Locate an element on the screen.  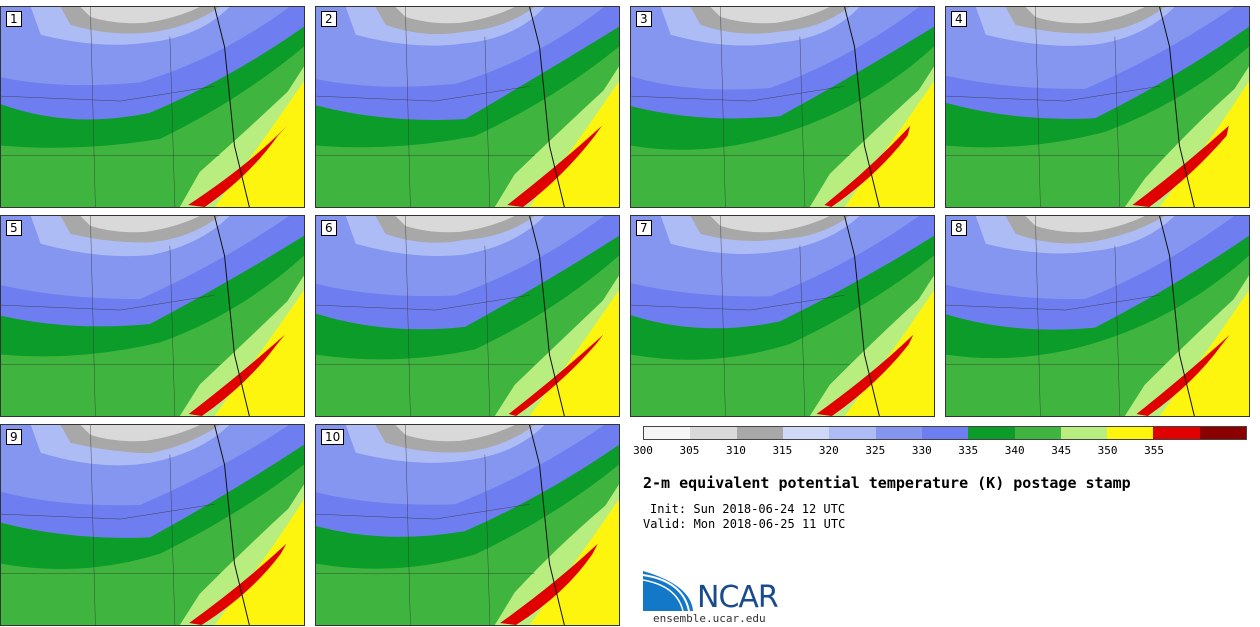
stamp-number-label: 8 is located at coordinates (959, 228).